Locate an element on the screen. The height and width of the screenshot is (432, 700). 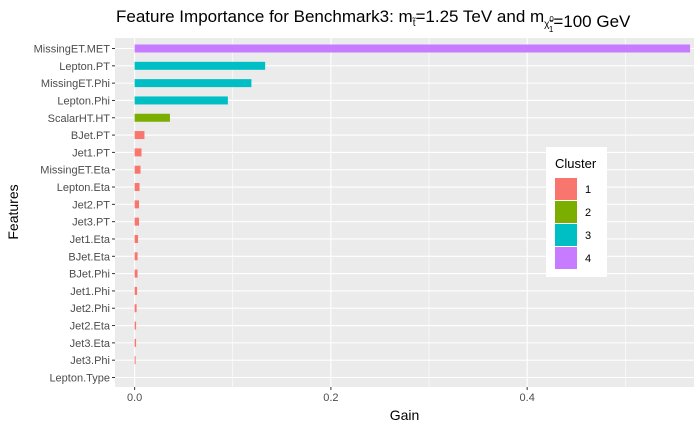
y-tick-label: Jet3.PT is located at coordinates (91, 223).